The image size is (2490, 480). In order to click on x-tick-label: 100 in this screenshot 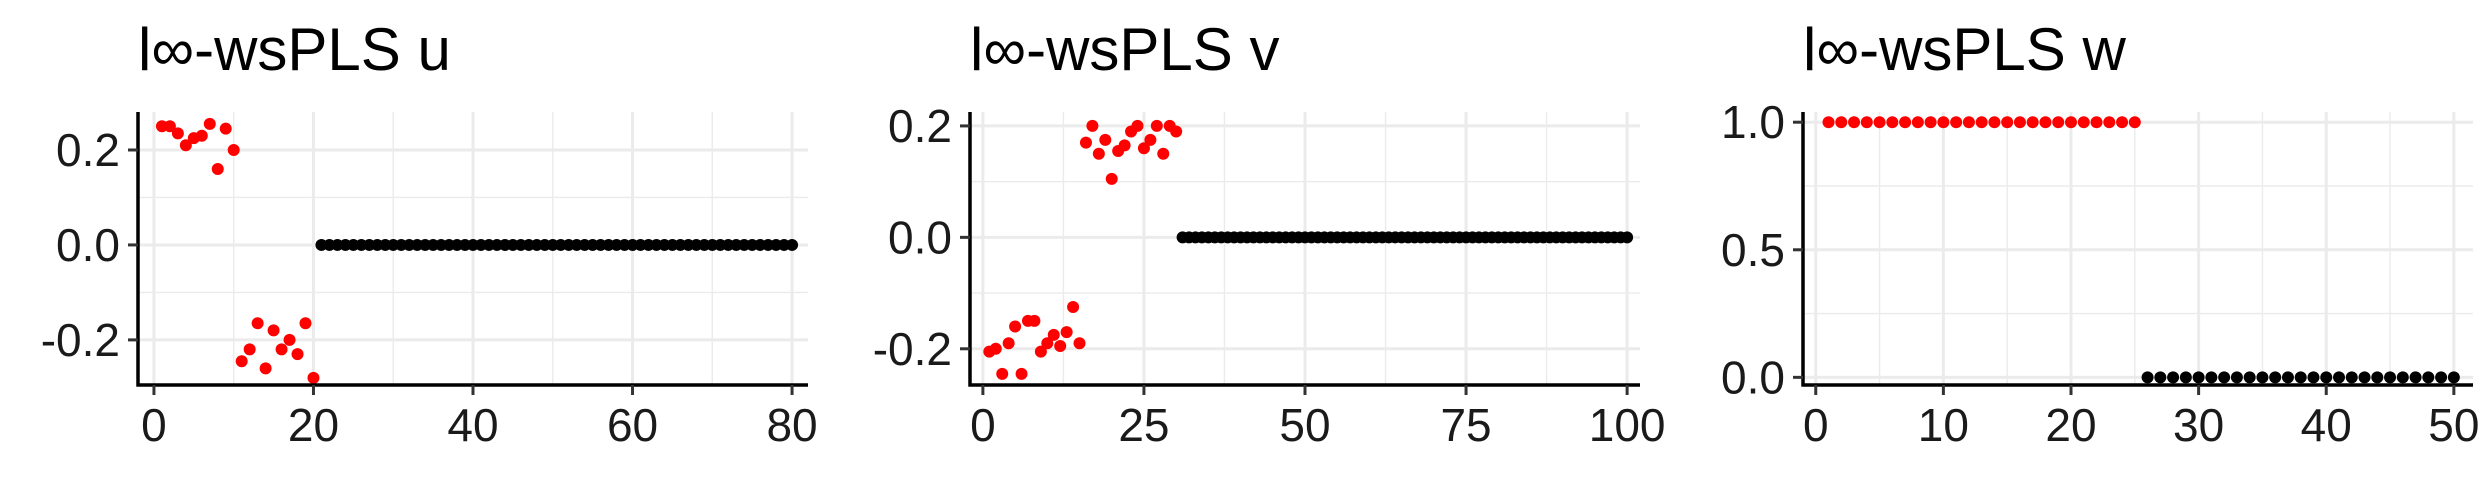, I will do `click(1627, 425)`.